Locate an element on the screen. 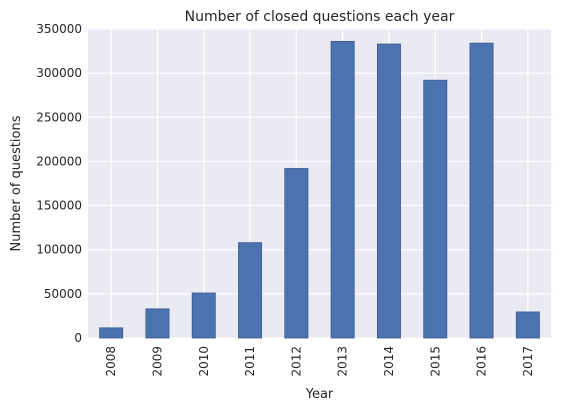 The image size is (562, 410). x-tick-label: 2016 is located at coordinates (482, 361).